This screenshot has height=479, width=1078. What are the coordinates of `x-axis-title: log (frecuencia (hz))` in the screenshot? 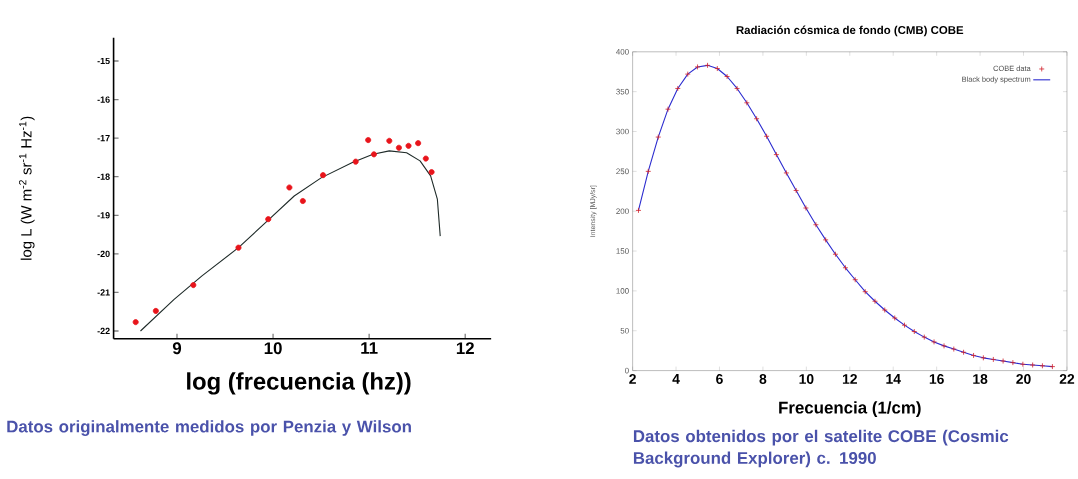 It's located at (299, 383).